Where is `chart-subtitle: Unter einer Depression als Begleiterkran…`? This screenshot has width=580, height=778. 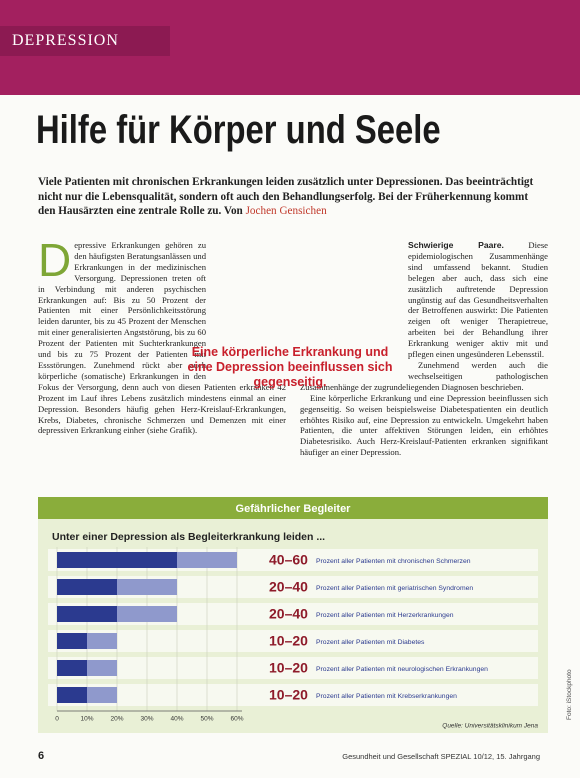 chart-subtitle: Unter einer Depression als Begleiterkran… is located at coordinates (188, 537).